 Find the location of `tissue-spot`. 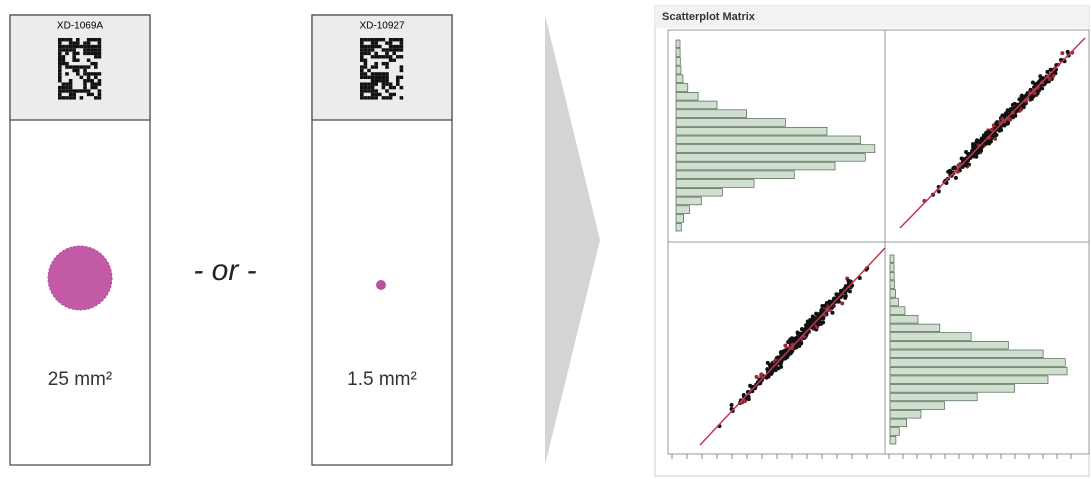

tissue-spot is located at coordinates (80, 278).